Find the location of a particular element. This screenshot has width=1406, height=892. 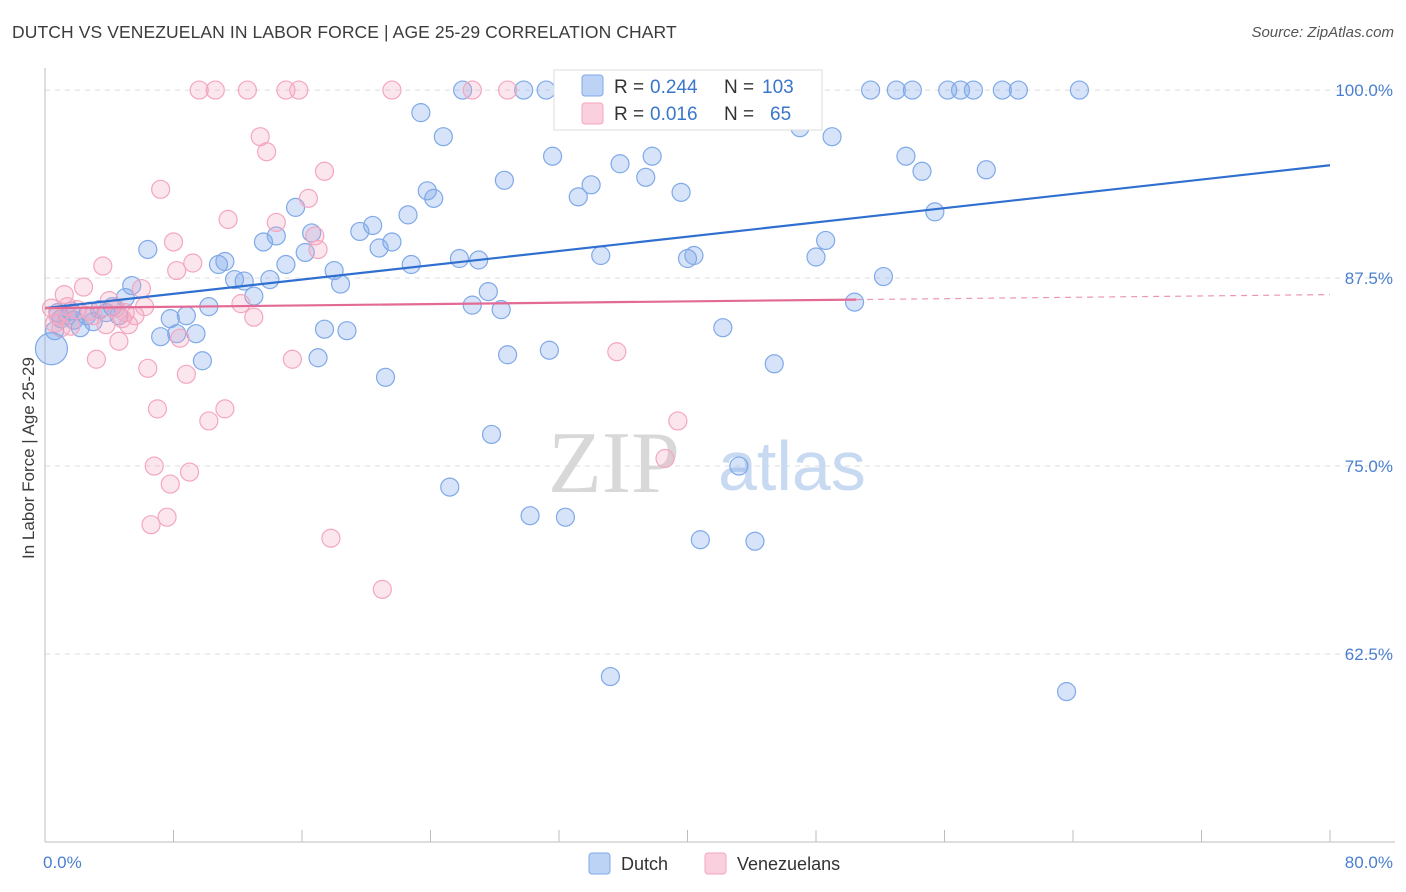

legend-n-label-2: N = is located at coordinates (739, 114).